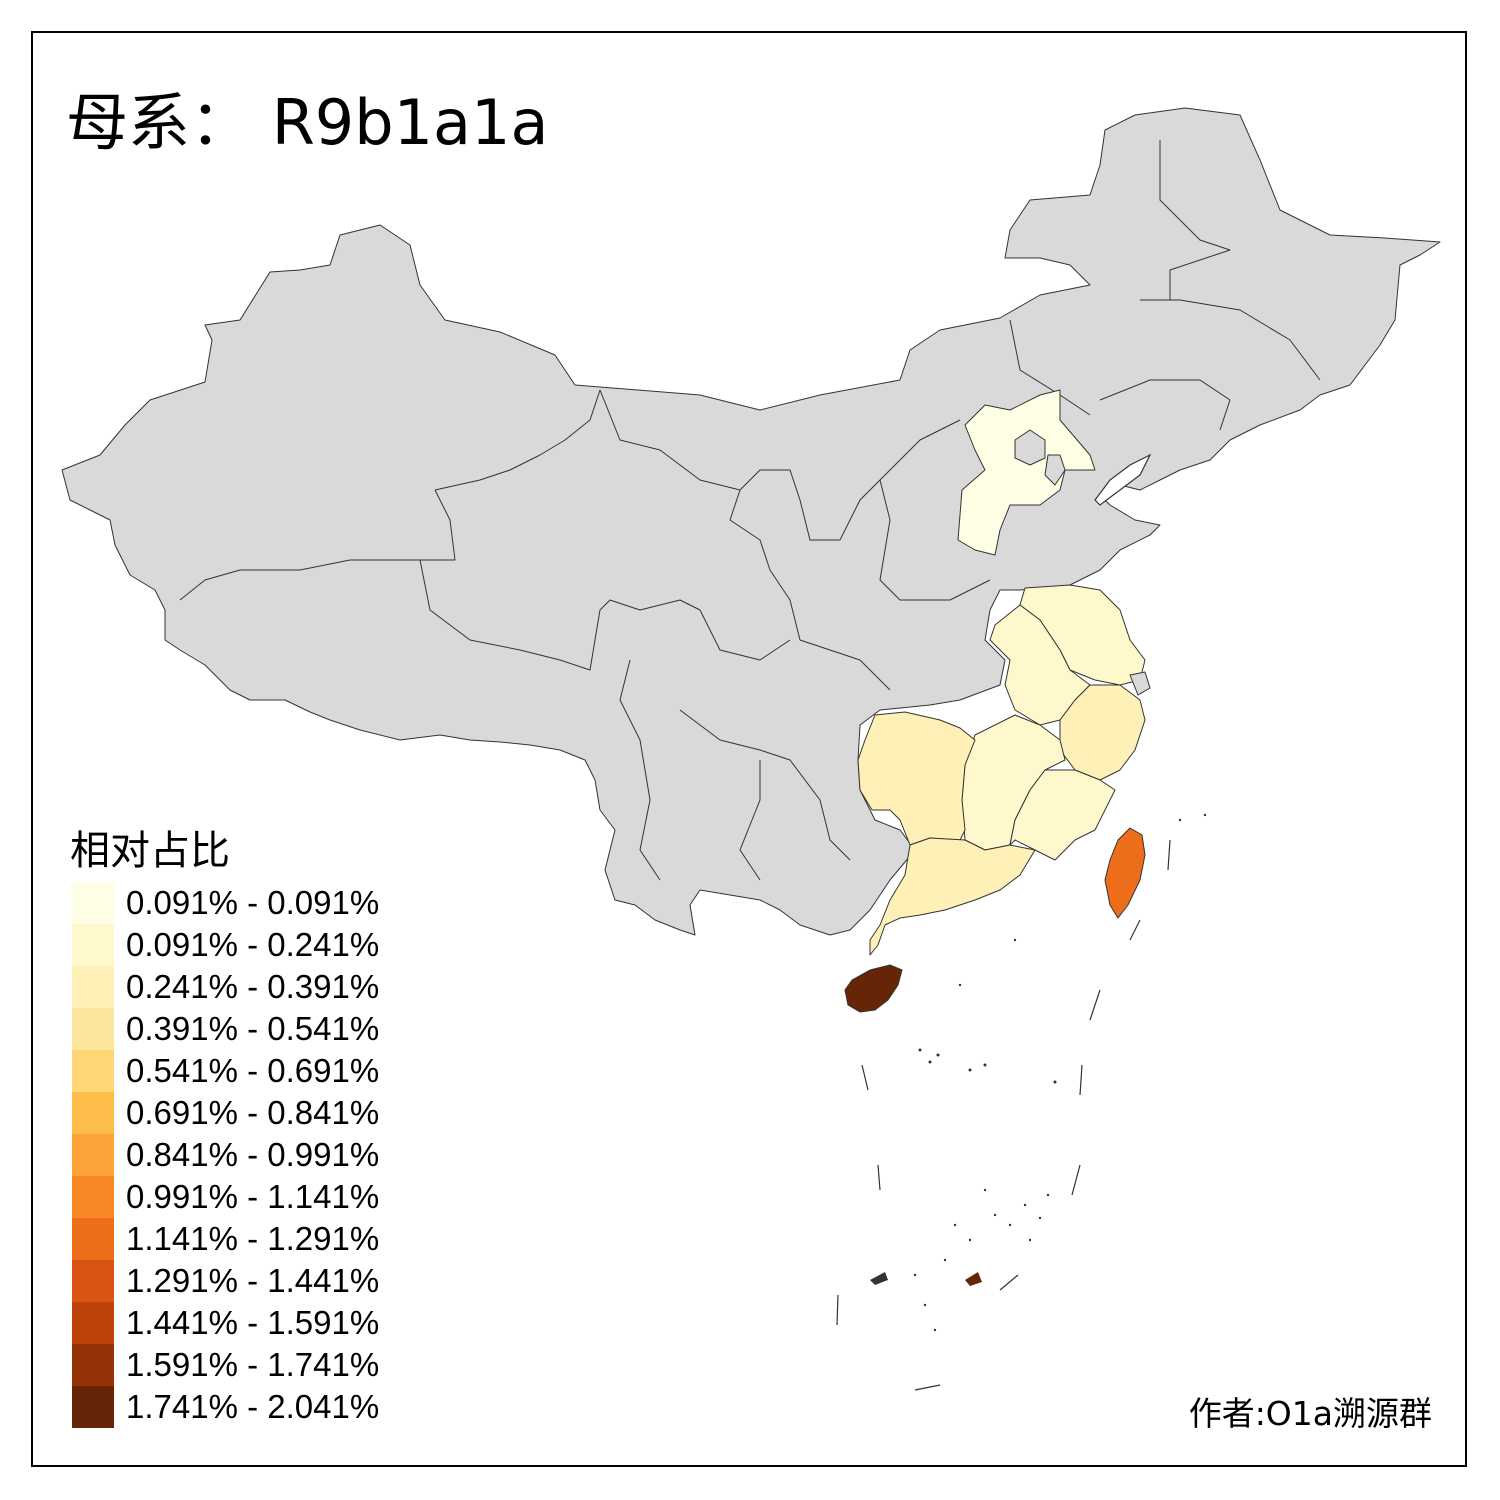 This screenshot has width=1500, height=1500. What do you see at coordinates (1102, 732) in the screenshot?
I see `region-zhejiang` at bounding box center [1102, 732].